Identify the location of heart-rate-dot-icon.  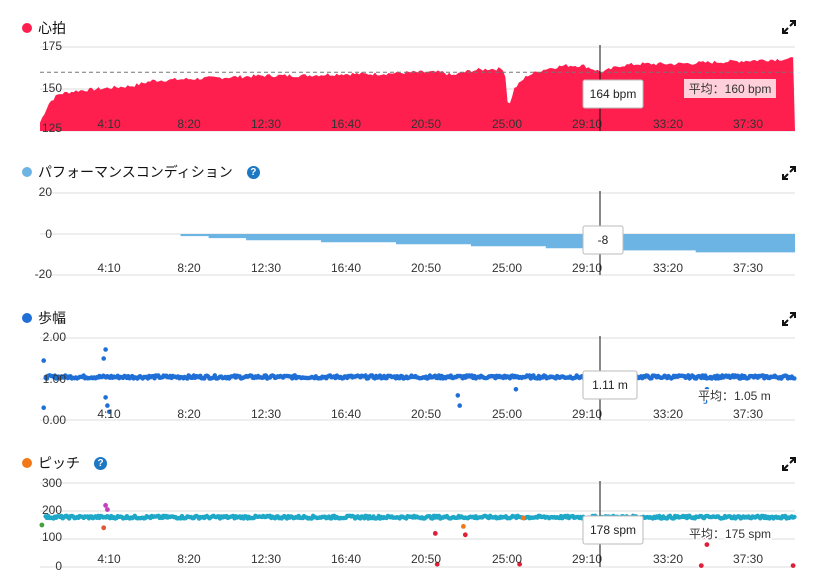
(27, 28).